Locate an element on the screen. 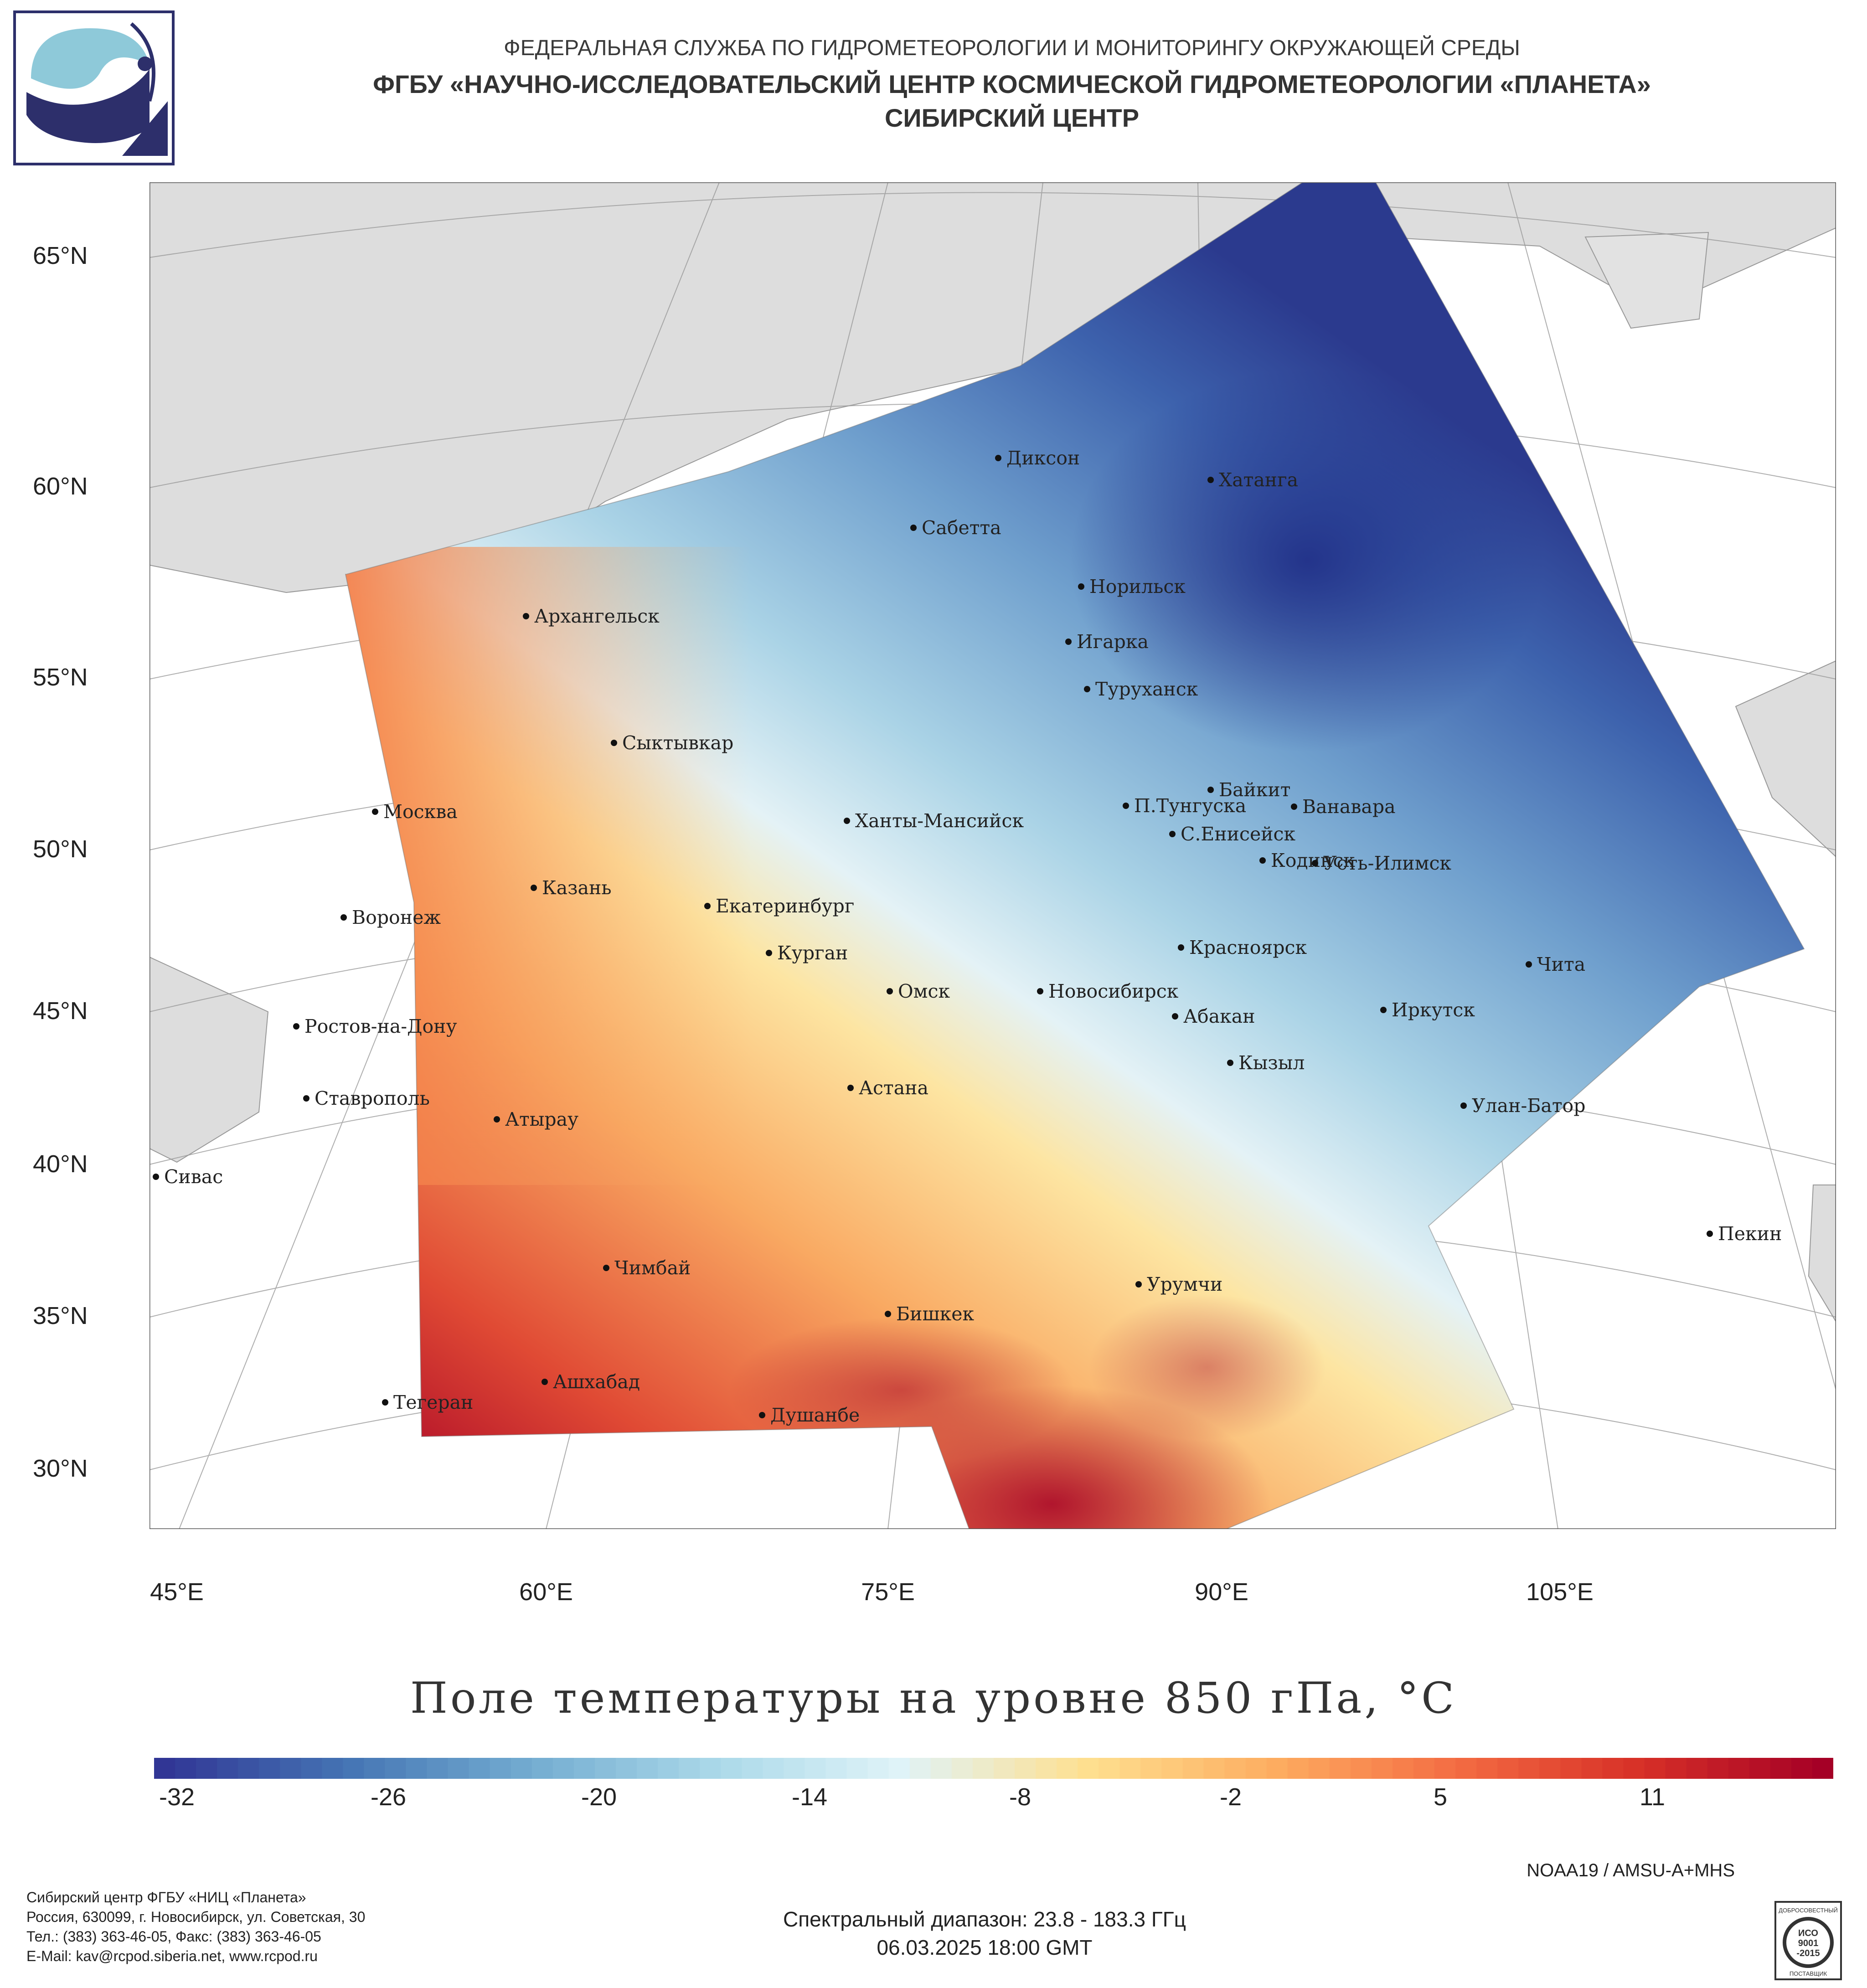  lon-label-105: 105°E is located at coordinates (1560, 1592).